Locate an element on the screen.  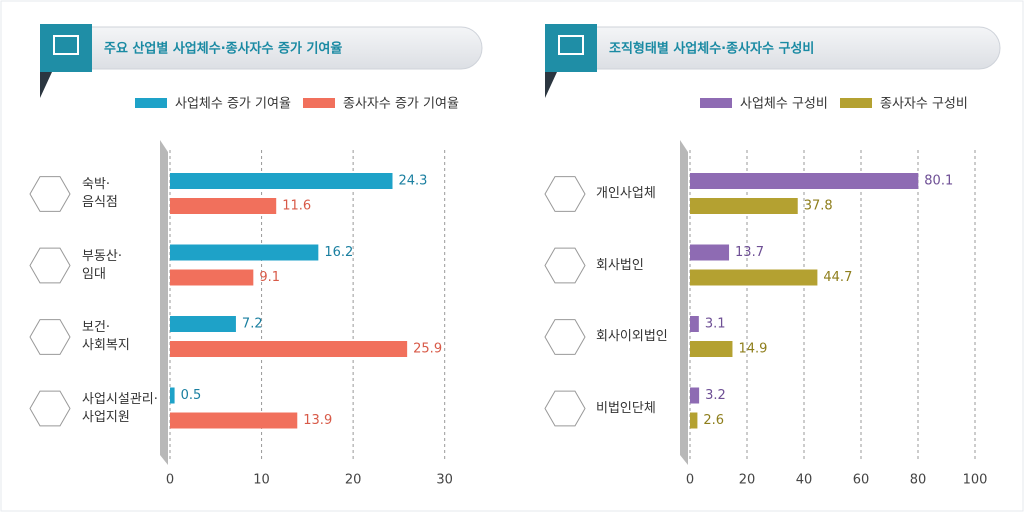
category-label: 개인사업체 is located at coordinates (626, 193).